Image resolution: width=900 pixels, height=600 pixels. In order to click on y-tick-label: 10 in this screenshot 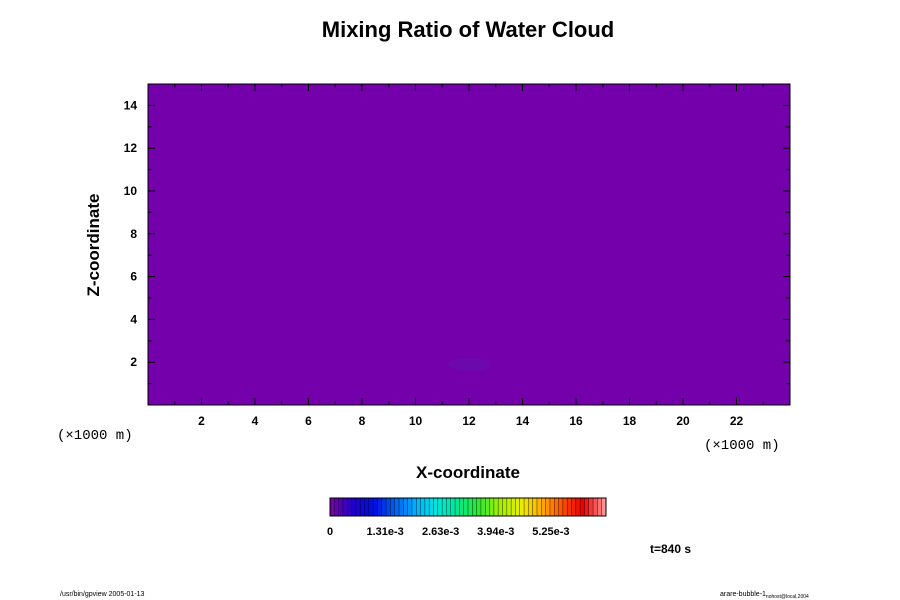, I will do `click(131, 191)`.